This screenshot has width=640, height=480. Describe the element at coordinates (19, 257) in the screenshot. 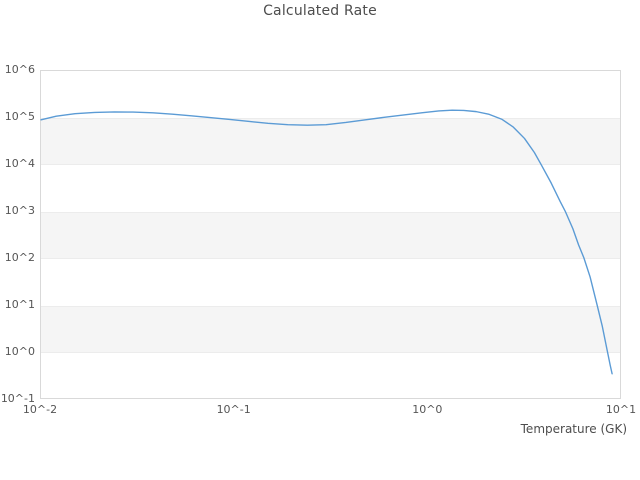

I see `y-tick-label: 10^2` at that location.